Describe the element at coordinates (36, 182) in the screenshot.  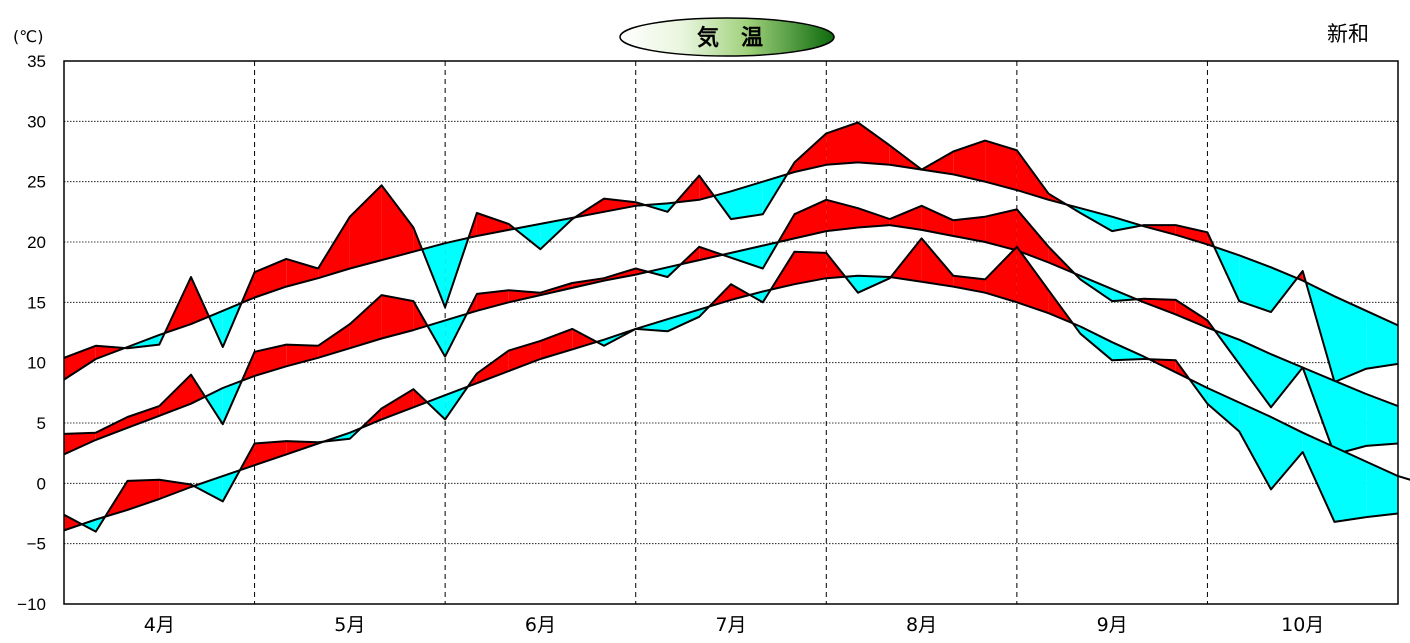
I see `y-tick-label: 25` at that location.